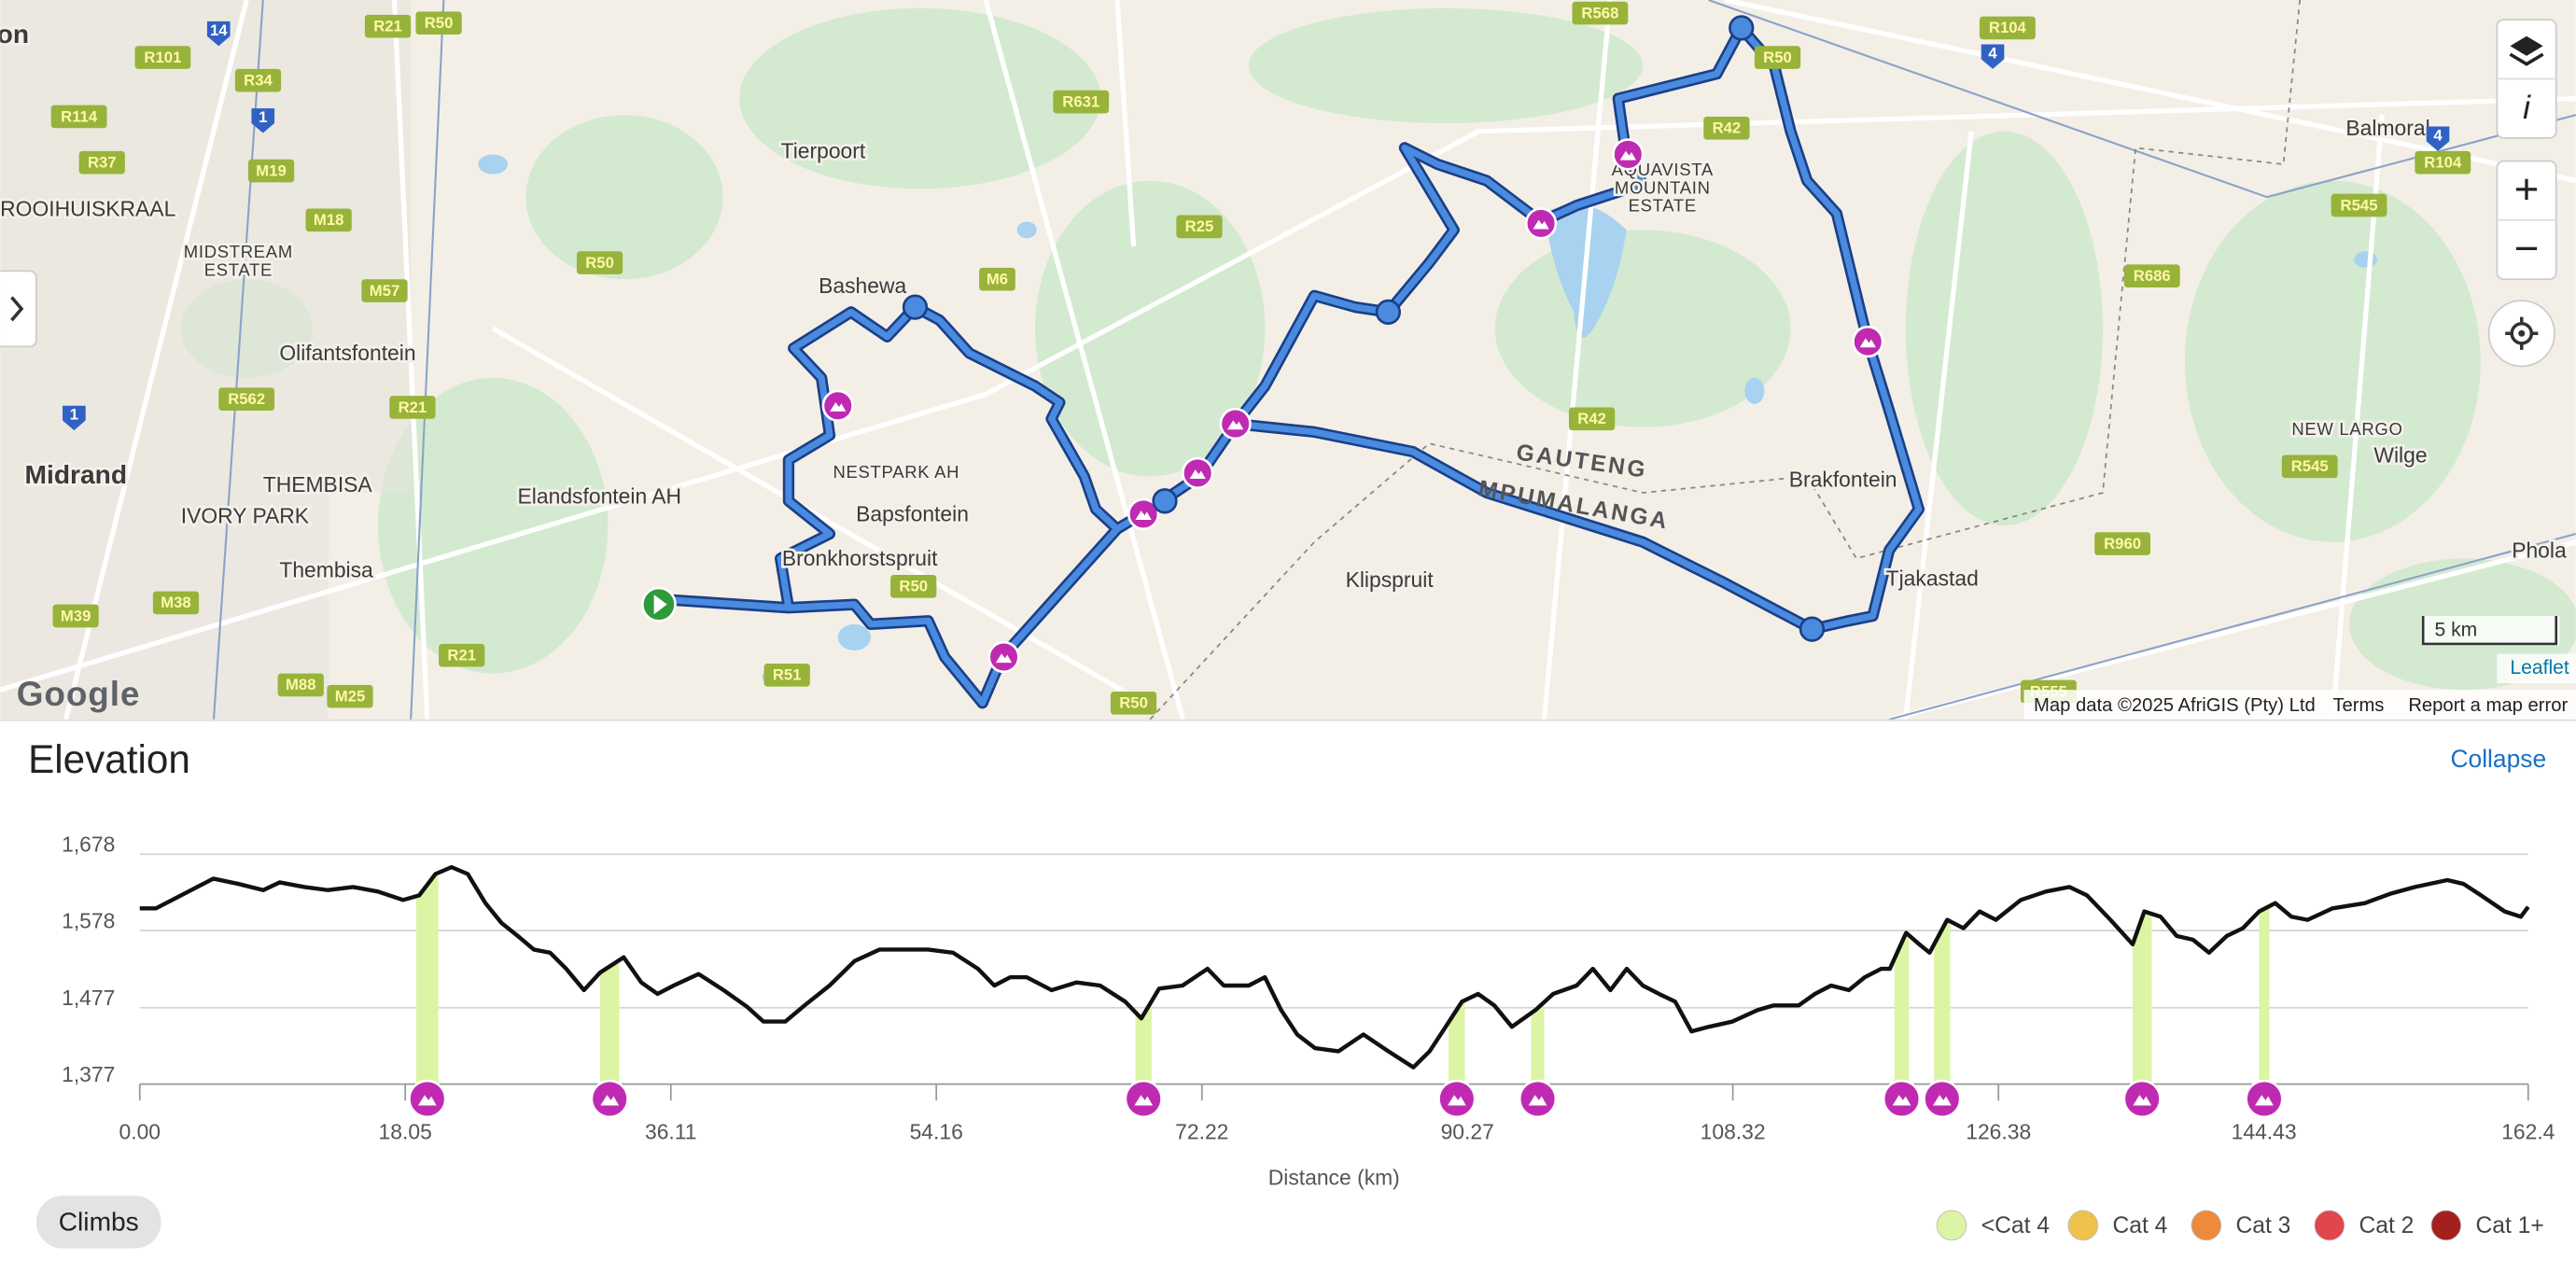 The image size is (2576, 1273). I want to click on route-shield: R568, so click(1599, 12).